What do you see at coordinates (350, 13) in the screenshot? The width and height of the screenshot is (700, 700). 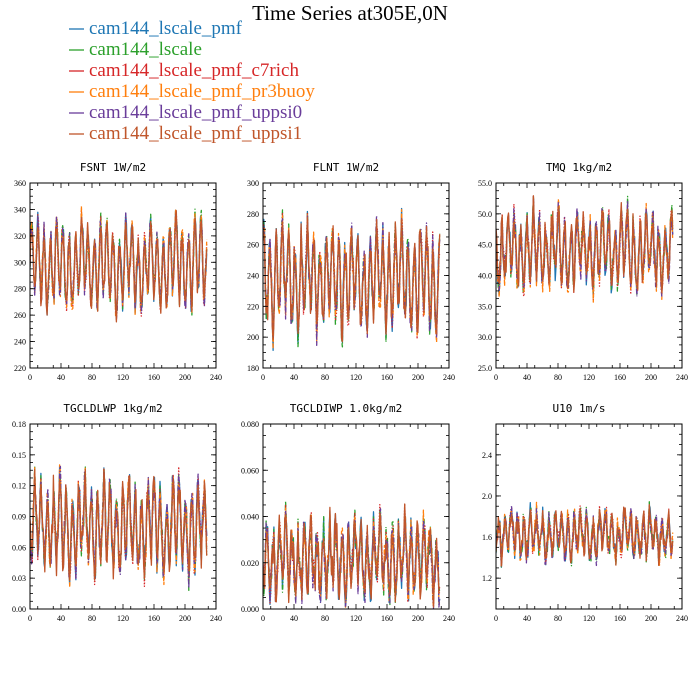 I see `chart-title: Time Series at305E,0N` at bounding box center [350, 13].